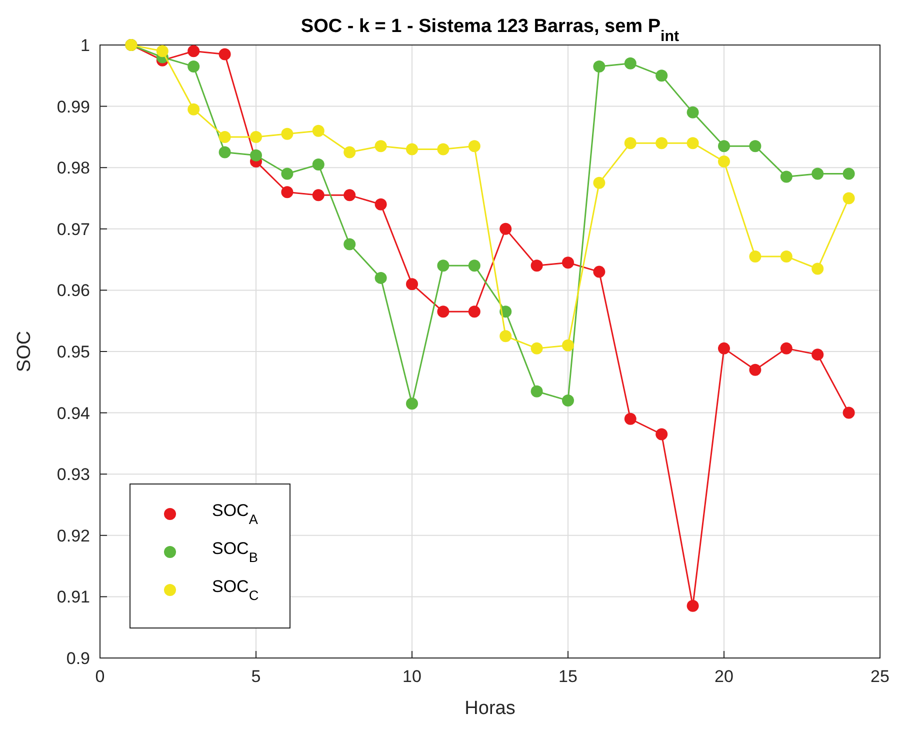  Describe the element at coordinates (724, 676) in the screenshot. I see `x-tick-label: 20` at that location.